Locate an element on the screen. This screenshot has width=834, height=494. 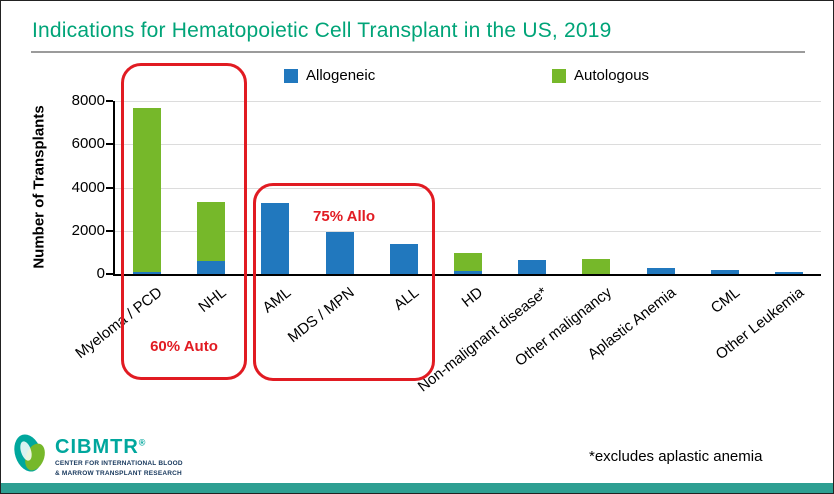
title-divider is located at coordinates (418, 52).